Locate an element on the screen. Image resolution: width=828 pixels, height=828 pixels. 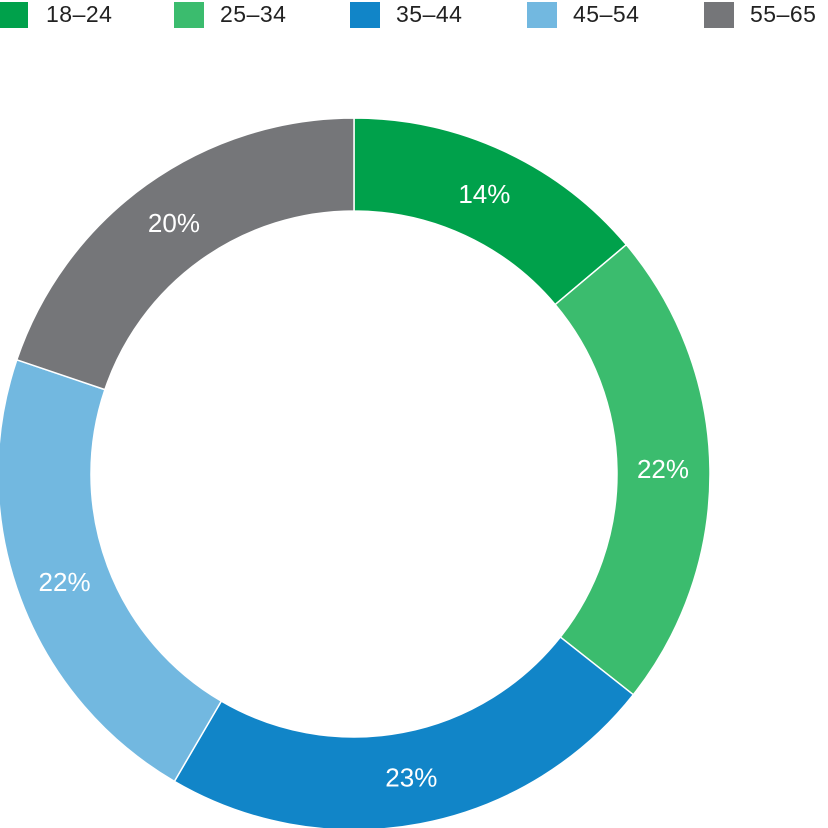
slice-value-label: 14% is located at coordinates (484, 194).